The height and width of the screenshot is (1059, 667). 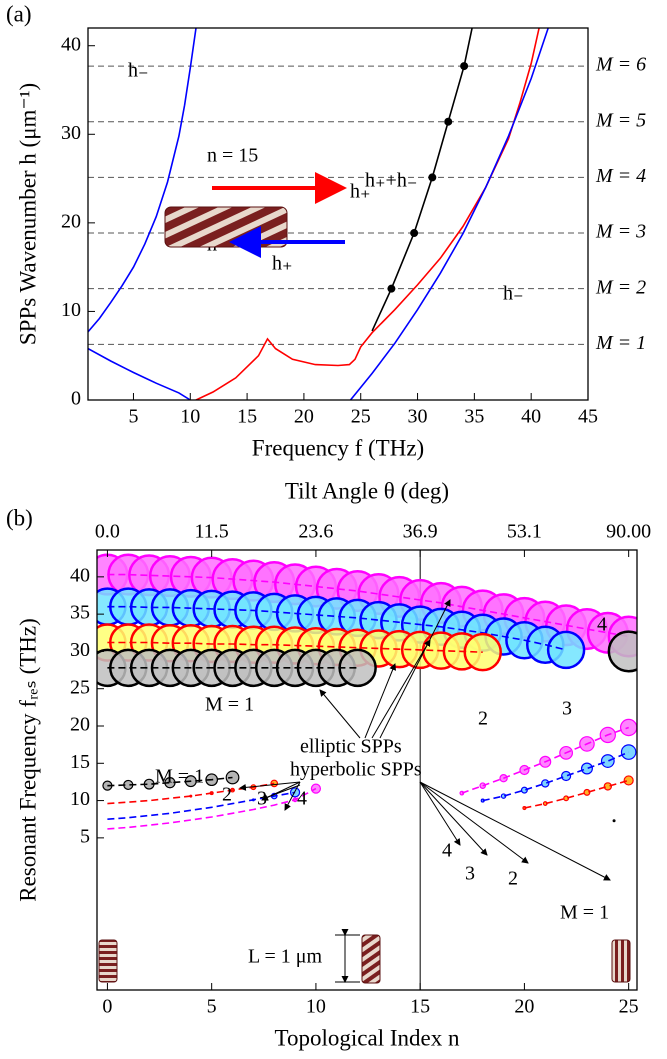 I want to click on pointer-lines, so click(x=425, y=740).